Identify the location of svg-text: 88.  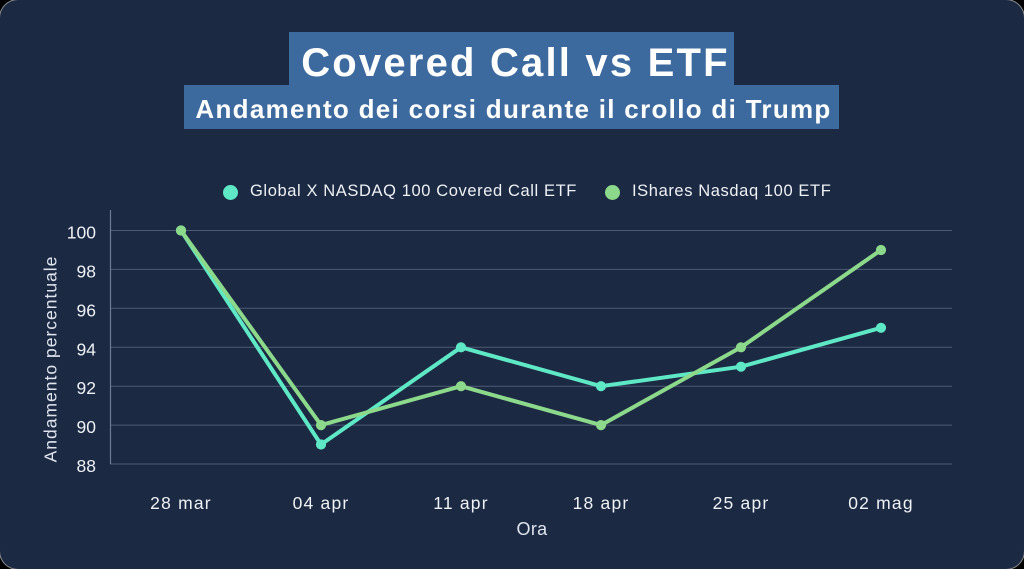
(86, 466).